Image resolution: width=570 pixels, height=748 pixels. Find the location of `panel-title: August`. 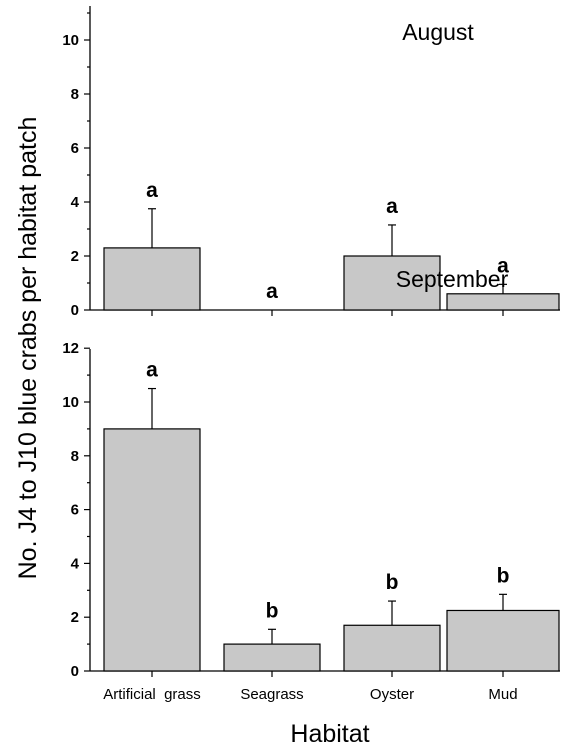

panel-title: August is located at coordinates (438, 32).